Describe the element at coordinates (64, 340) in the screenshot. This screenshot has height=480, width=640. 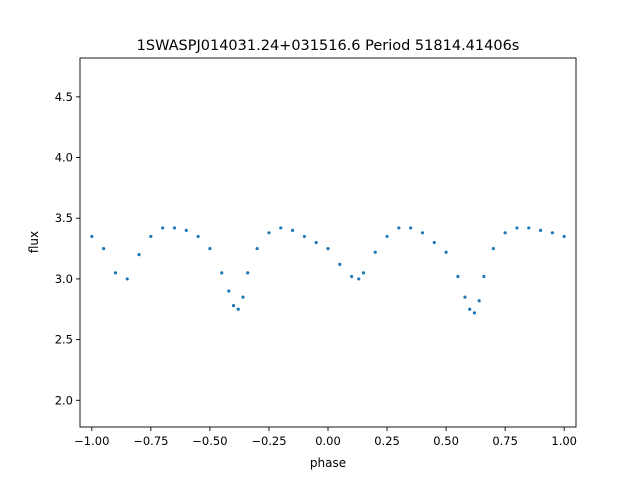
I see `y-tick-label: 2.5` at that location.